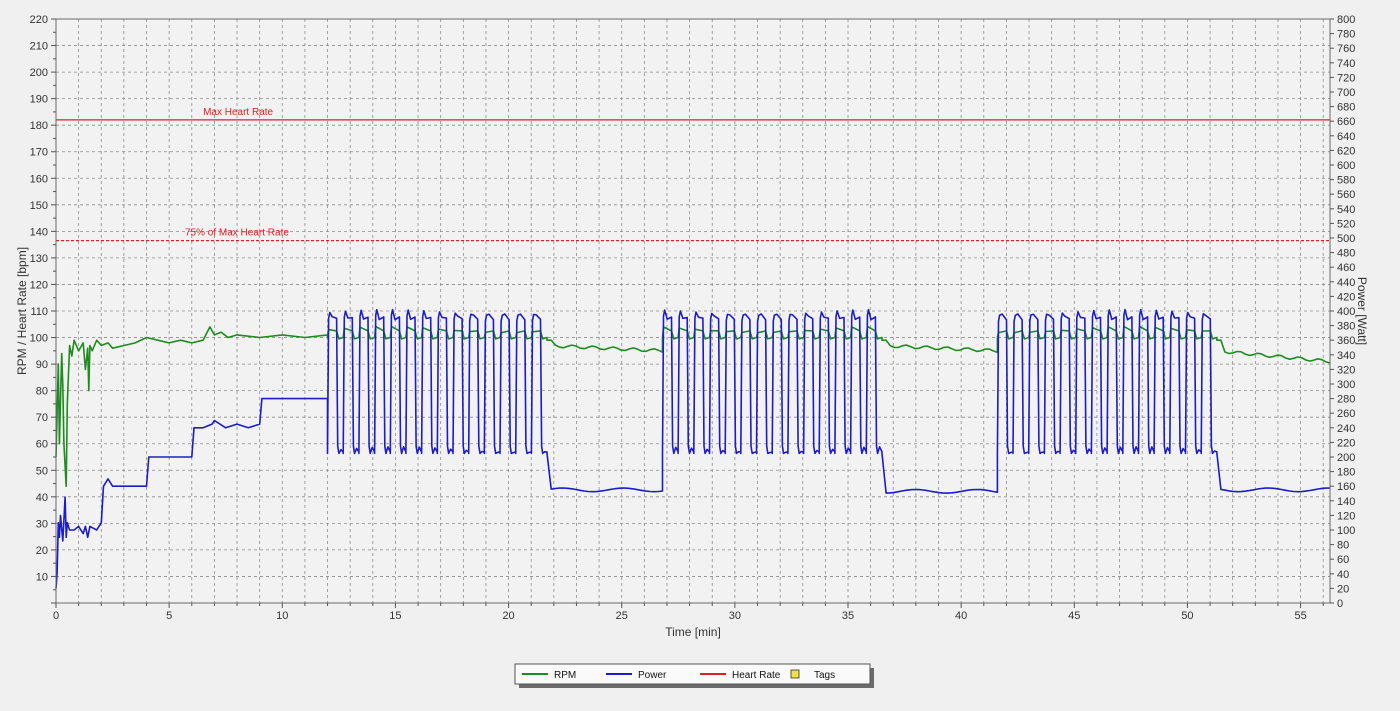 The image size is (1400, 711). I want to click on y-right-tick-label: 780, so click(1346, 35).